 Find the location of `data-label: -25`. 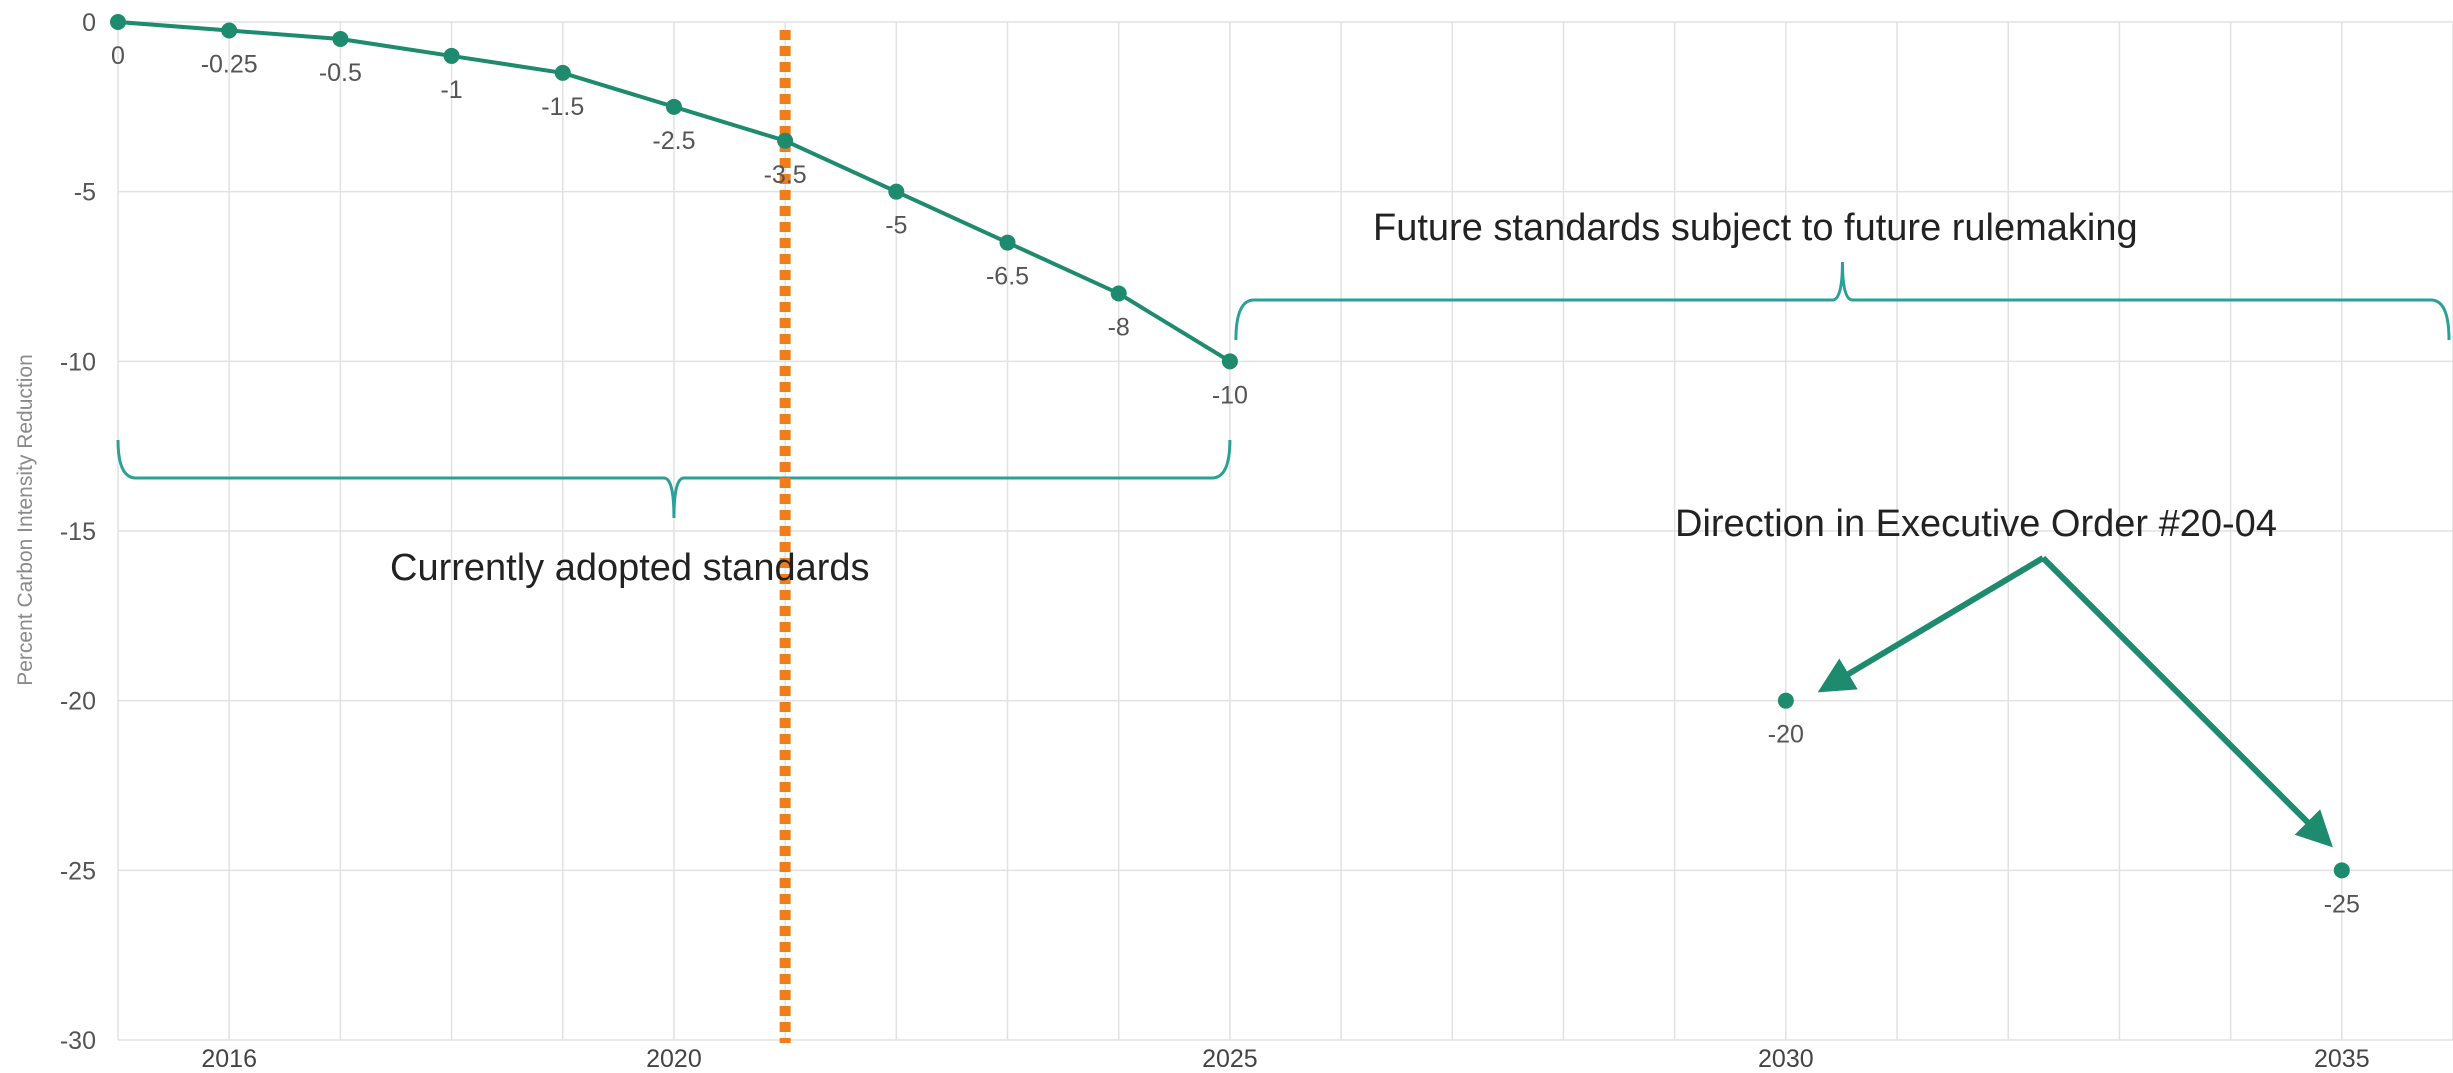

data-label: -25 is located at coordinates (2342, 904).